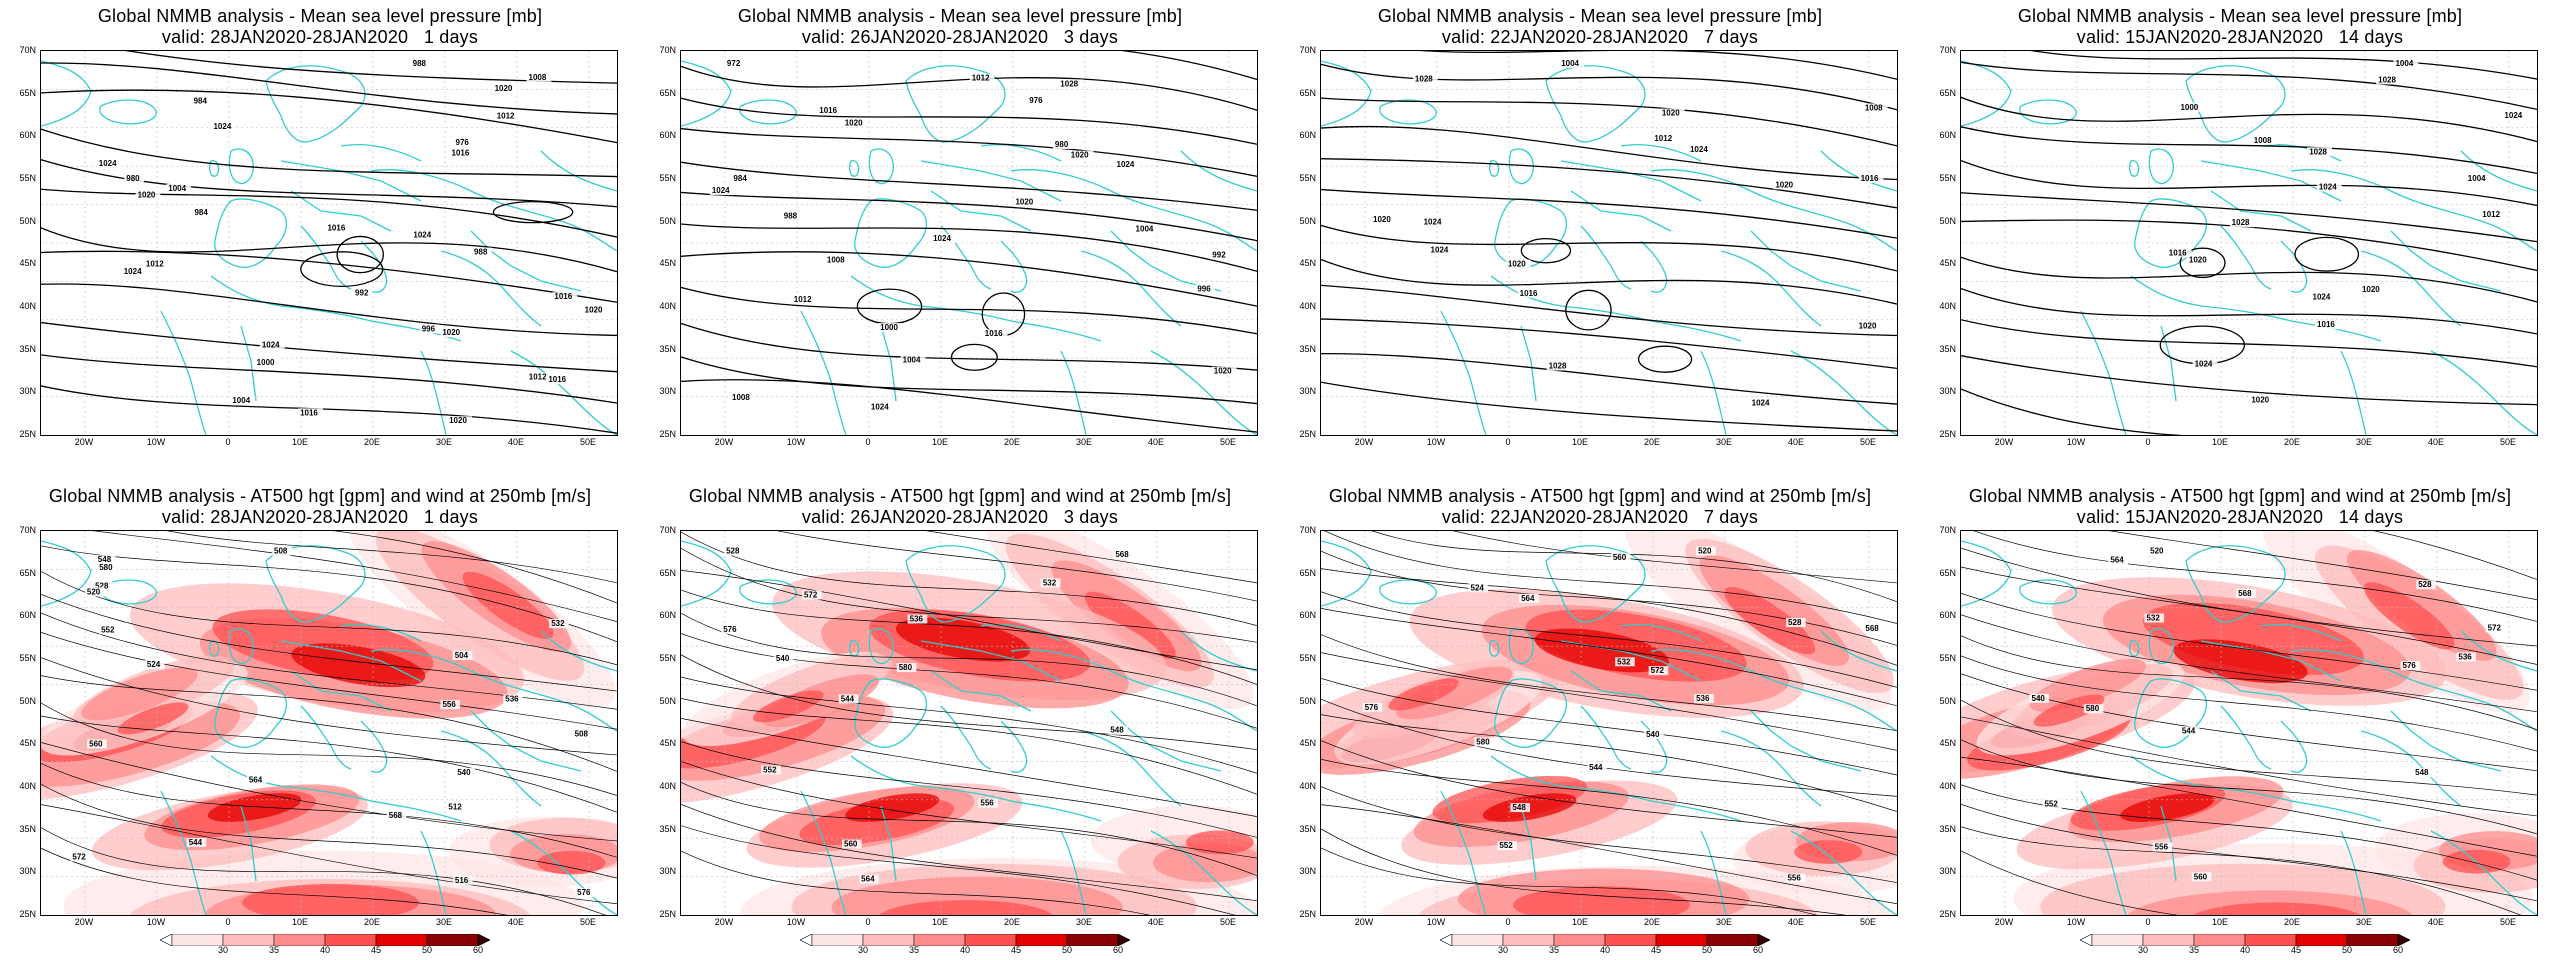 The image size is (2560, 960). What do you see at coordinates (1307, 572) in the screenshot?
I see `lat-tick-label: 65N` at bounding box center [1307, 572].